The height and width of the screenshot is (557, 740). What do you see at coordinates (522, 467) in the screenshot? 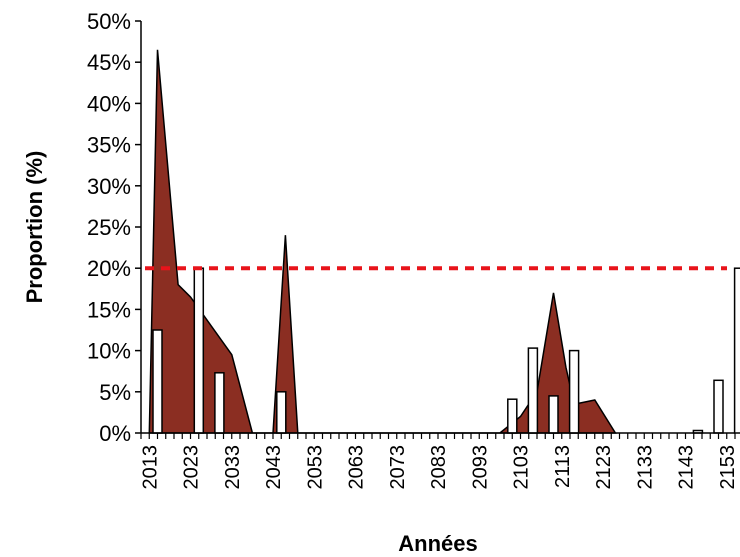
I see `x-tick-label: 2103` at bounding box center [522, 467].